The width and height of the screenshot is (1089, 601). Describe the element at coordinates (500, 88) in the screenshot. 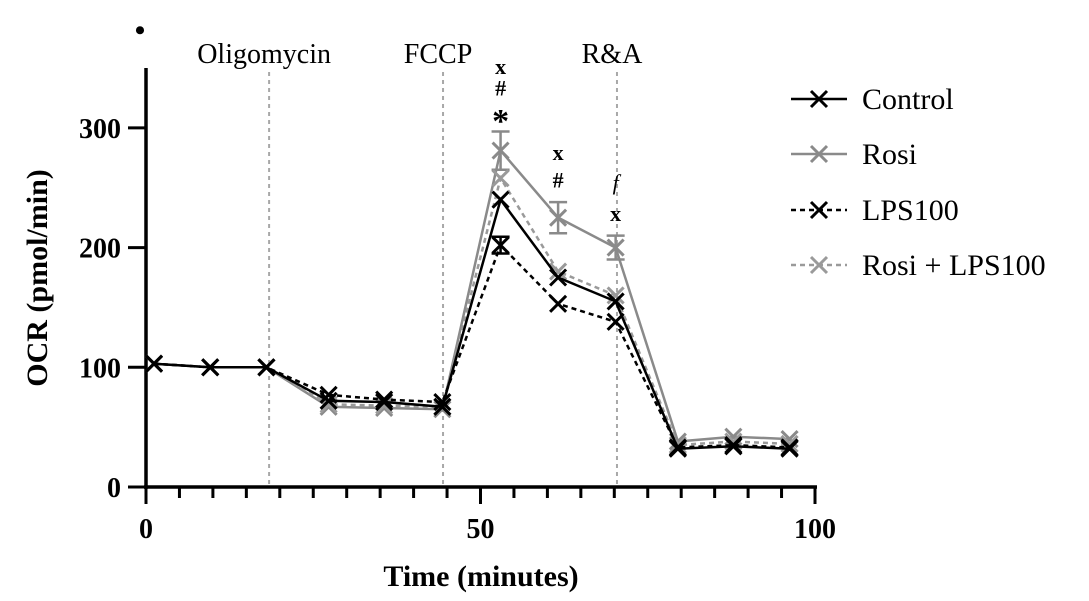

I see `annotation-1: #` at that location.